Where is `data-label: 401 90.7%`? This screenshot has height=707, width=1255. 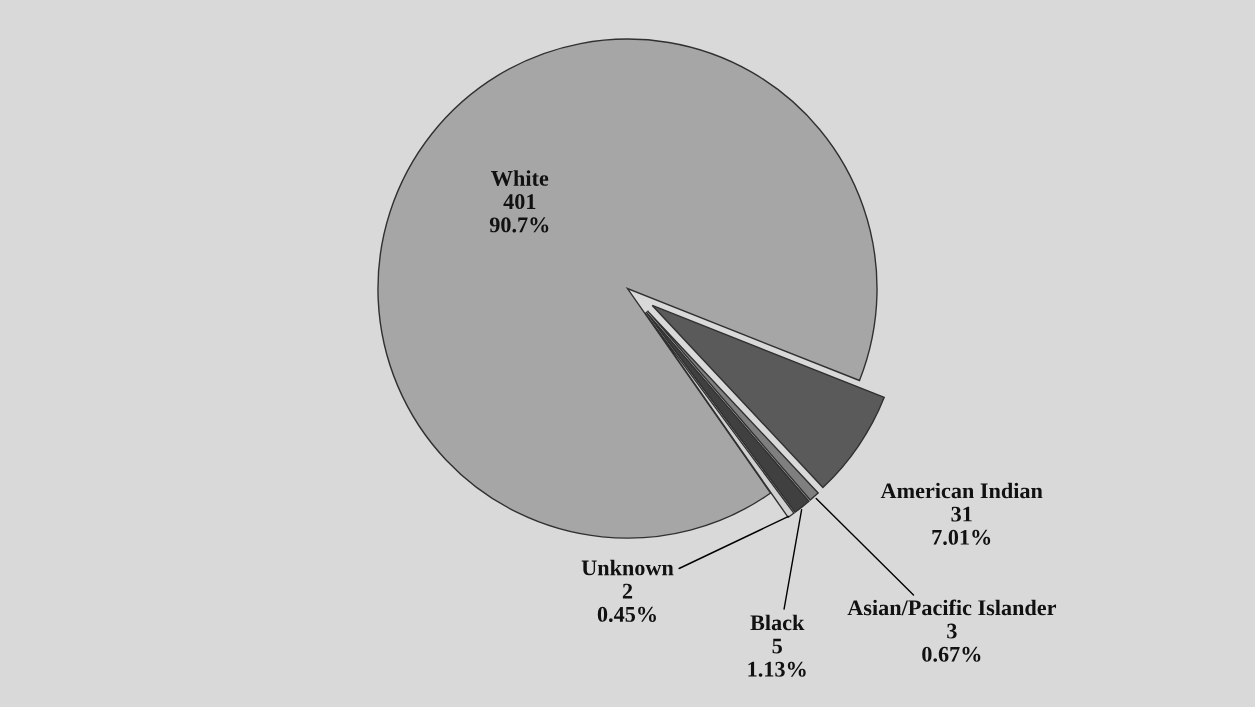
data-label: 401 90.7% is located at coordinates (519, 213).